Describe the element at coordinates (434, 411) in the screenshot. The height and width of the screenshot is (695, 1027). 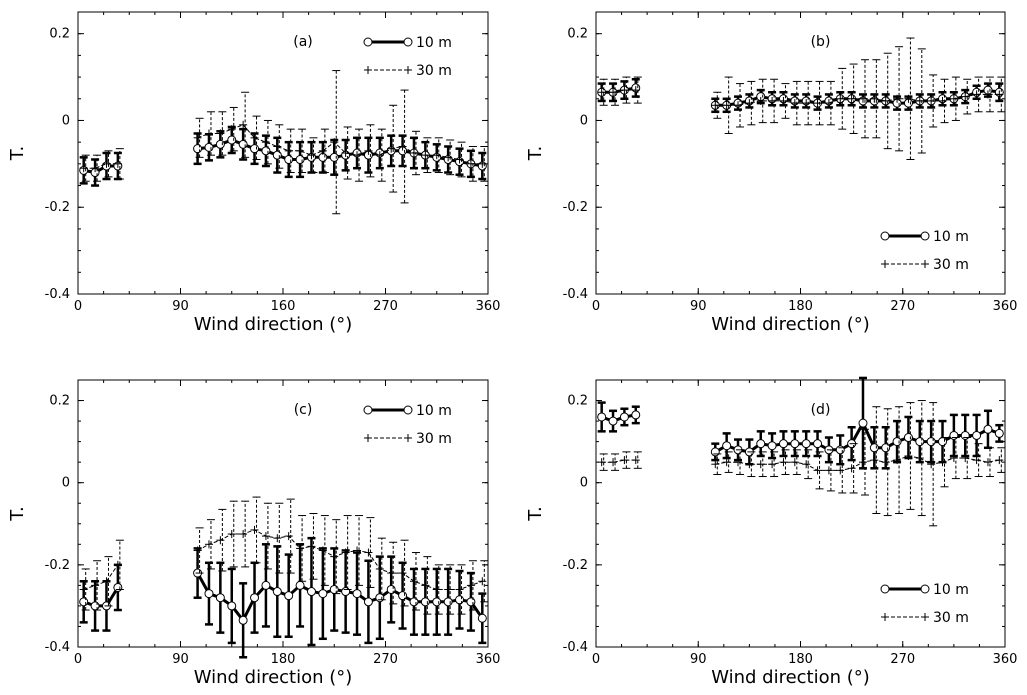
I see `legend-label-10m: 10 m` at that location.